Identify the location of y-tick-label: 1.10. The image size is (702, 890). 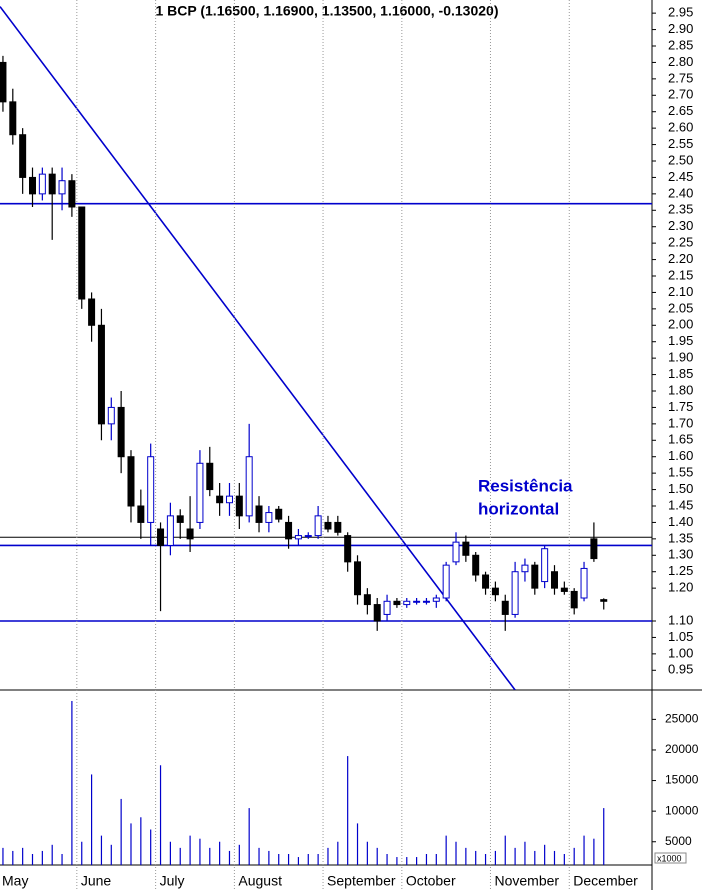
(680, 619).